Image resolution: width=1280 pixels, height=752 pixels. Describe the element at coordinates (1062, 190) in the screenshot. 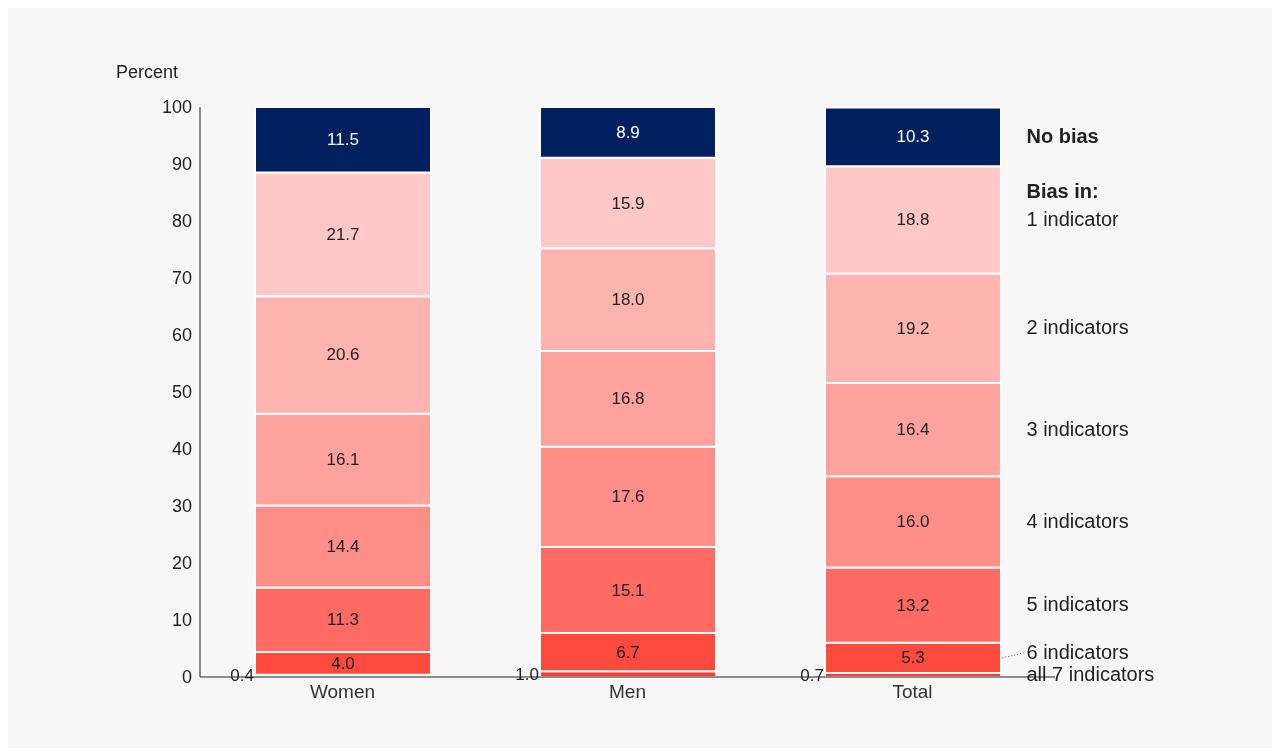

I see `legend-title: Bias in:` at that location.